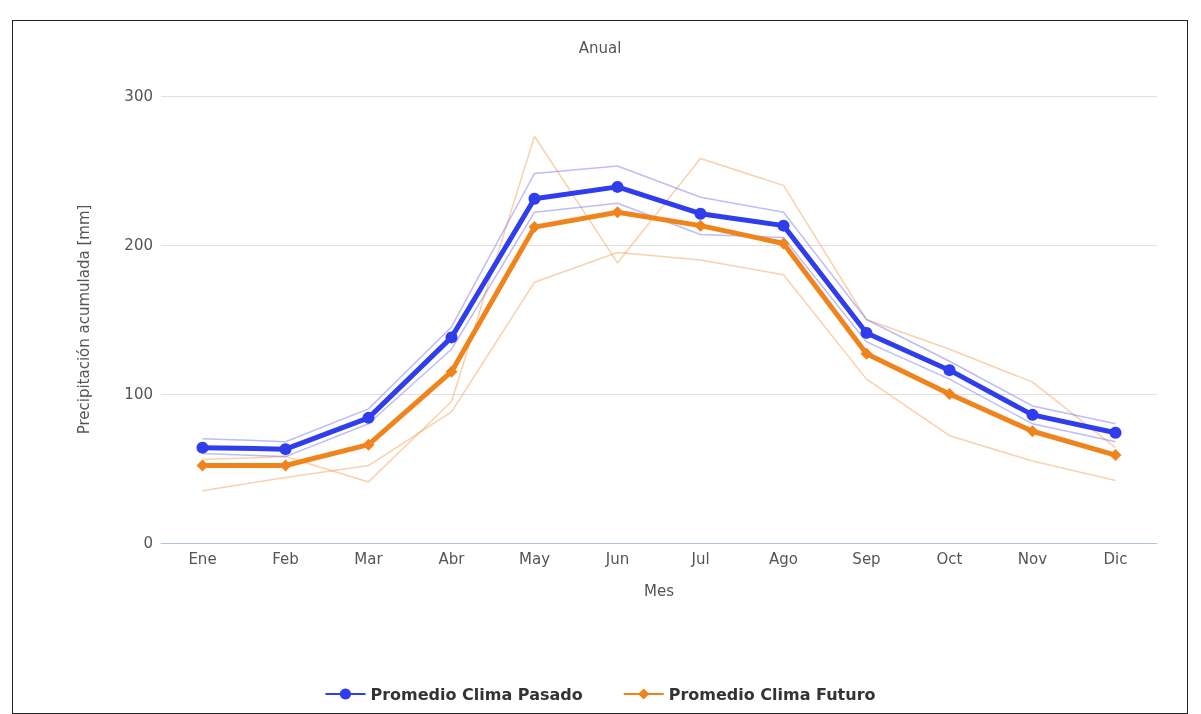 This screenshot has height=714, width=1201. Describe the element at coordinates (949, 558) in the screenshot. I see `x-tick-label: Oct` at that location.